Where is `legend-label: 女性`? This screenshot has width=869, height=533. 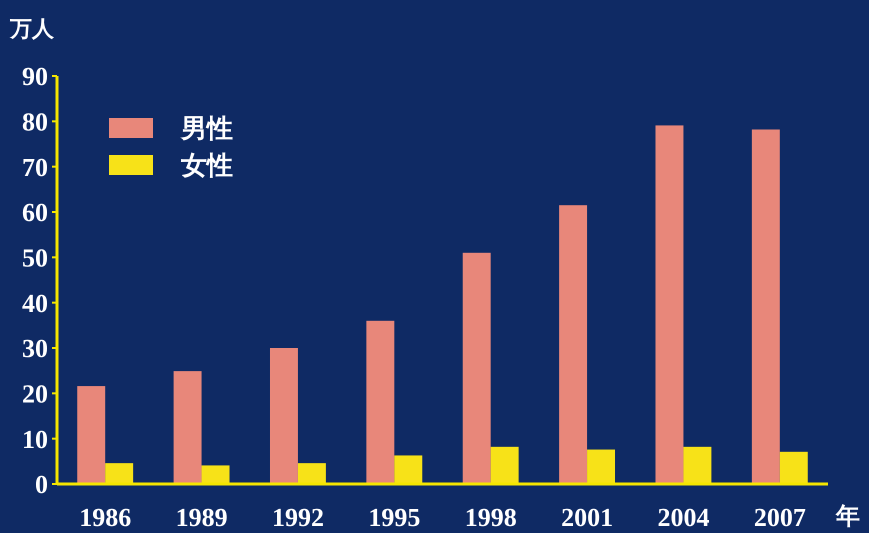
legend-label: 女性 is located at coordinates (206, 166).